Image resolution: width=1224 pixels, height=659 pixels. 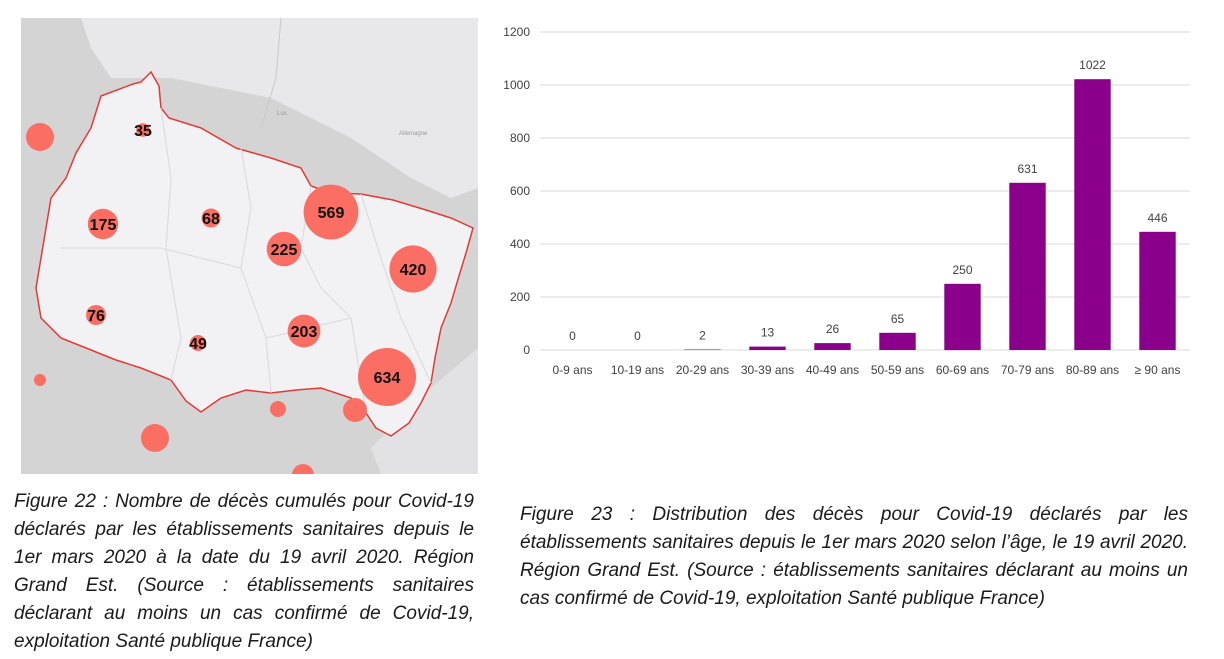 I want to click on x-tick-label: 0-9 ans, so click(x=572, y=370).